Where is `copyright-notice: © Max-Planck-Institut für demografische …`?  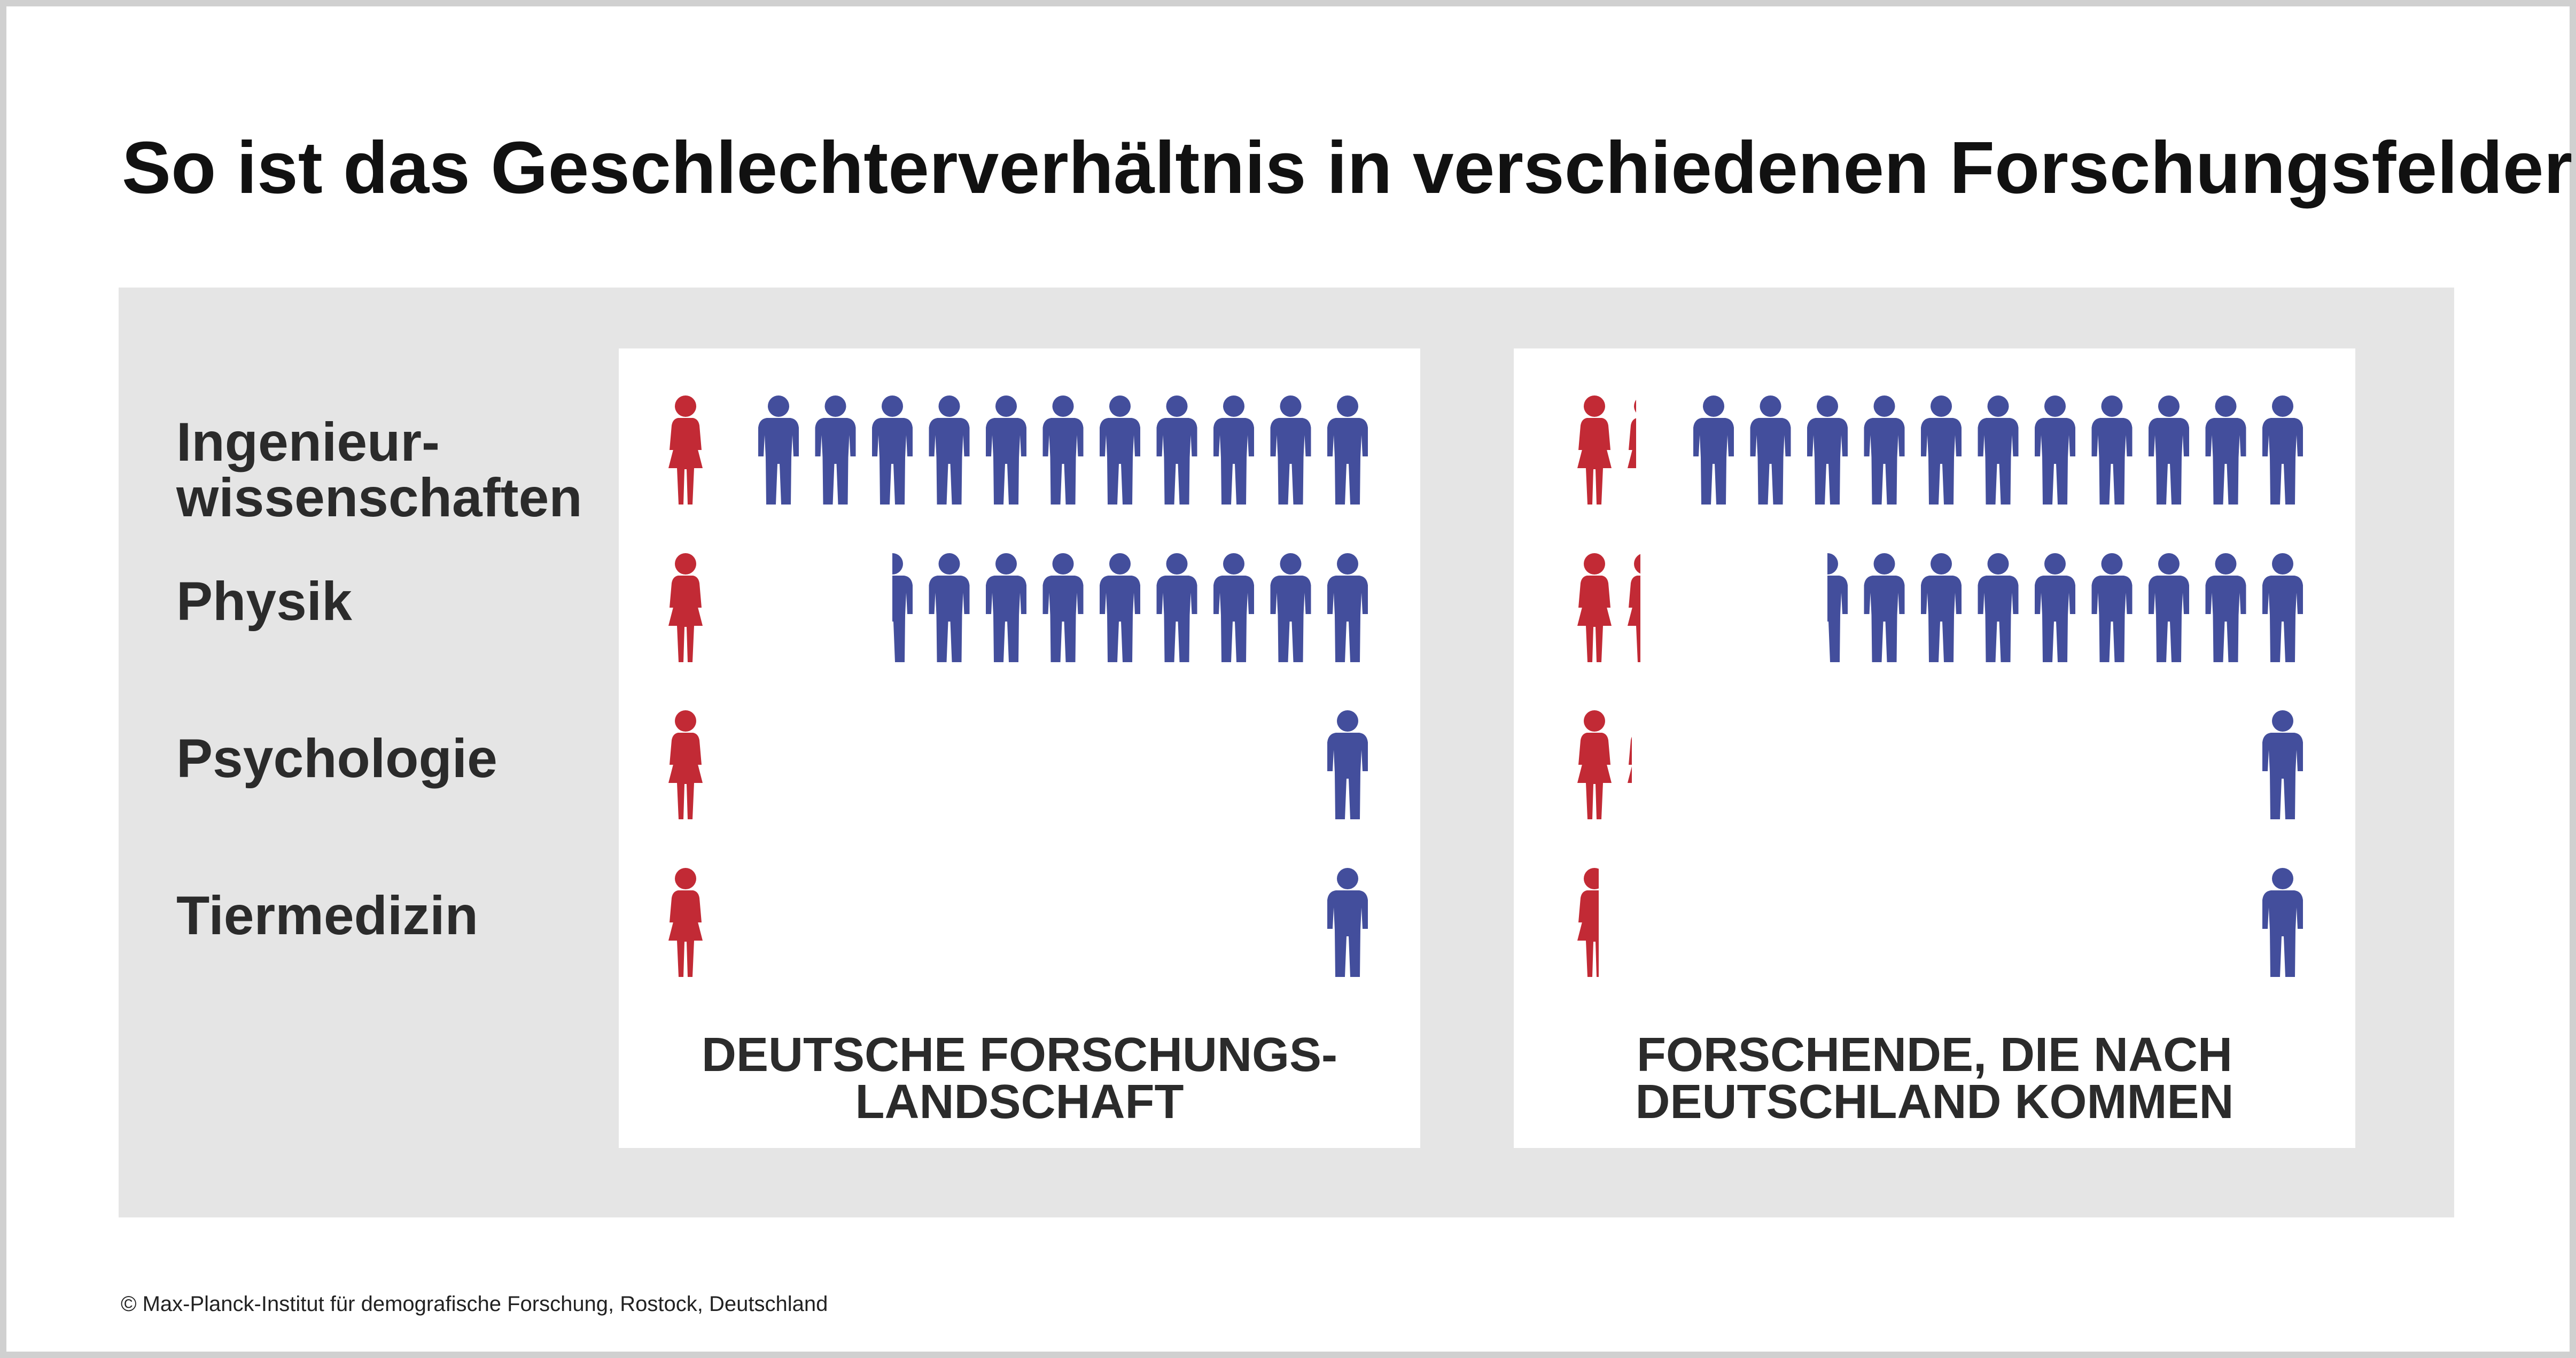 copyright-notice: © Max-Planck-Institut für demografische … is located at coordinates (474, 1304).